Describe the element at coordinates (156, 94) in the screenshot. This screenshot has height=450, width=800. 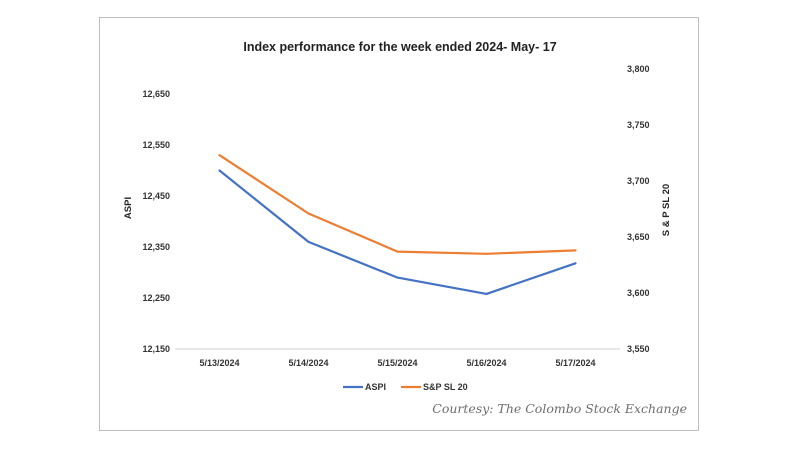
I see `left-tick-label: 12,650` at that location.